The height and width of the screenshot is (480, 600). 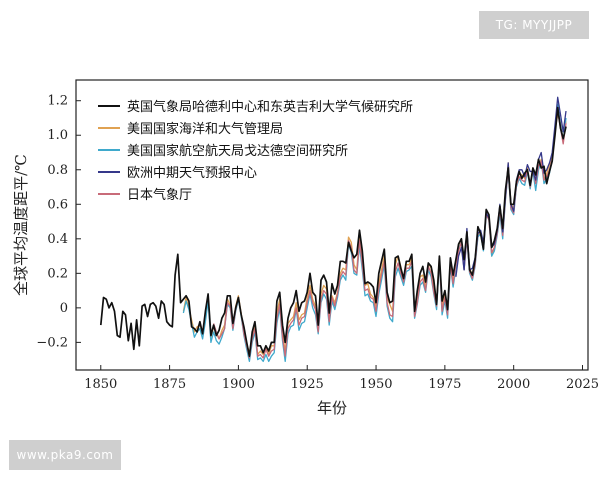 I want to click on y-tick-label-5: 0.8, so click(x=57, y=170).